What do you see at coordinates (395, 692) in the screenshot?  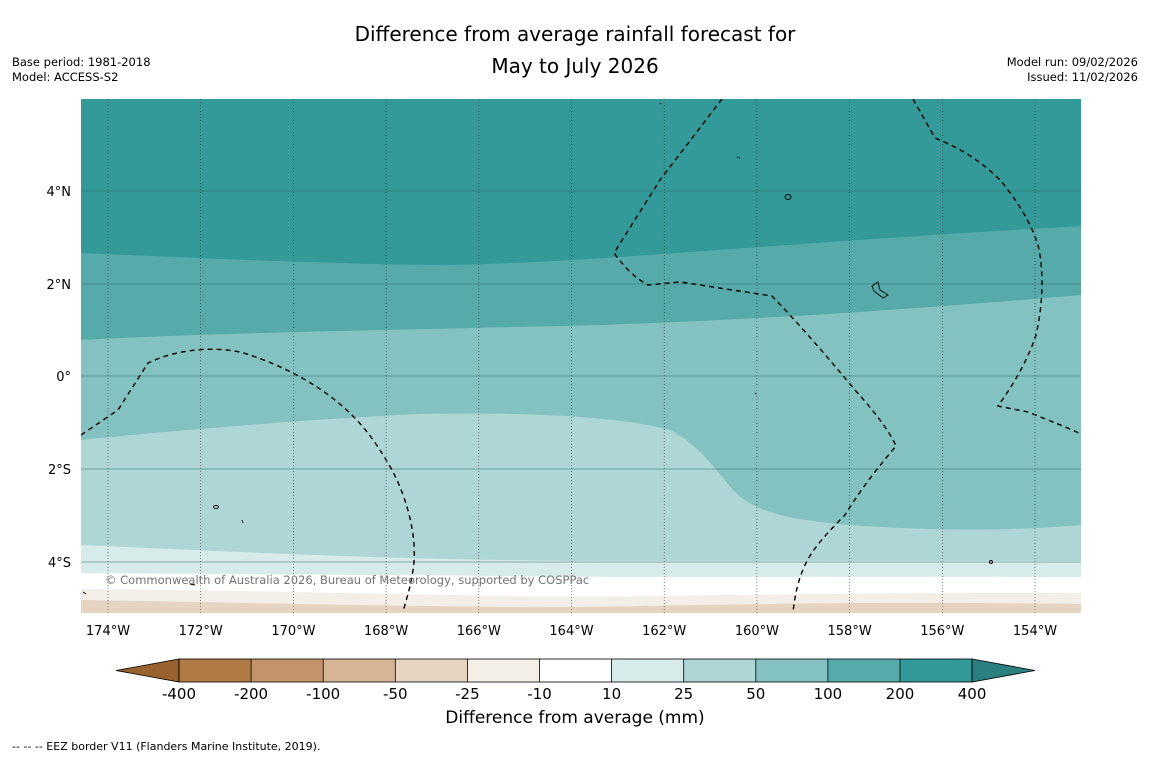 I see `colorbar-tick-label: -50` at bounding box center [395, 692].